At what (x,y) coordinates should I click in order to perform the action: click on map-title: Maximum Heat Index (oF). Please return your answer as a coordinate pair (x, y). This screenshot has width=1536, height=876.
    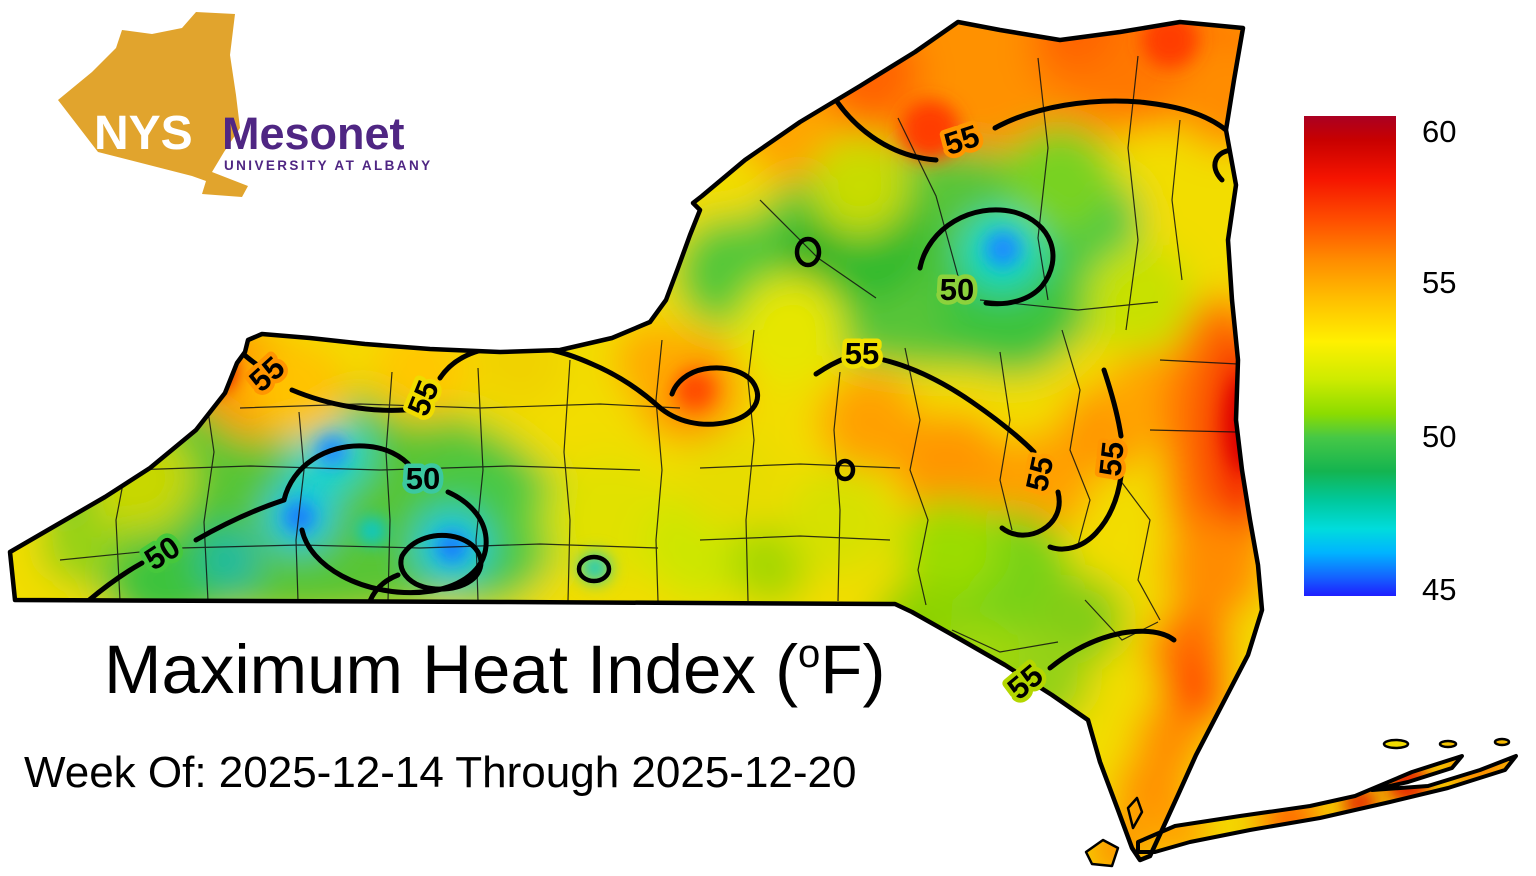
    Looking at the image, I should click on (495, 669).